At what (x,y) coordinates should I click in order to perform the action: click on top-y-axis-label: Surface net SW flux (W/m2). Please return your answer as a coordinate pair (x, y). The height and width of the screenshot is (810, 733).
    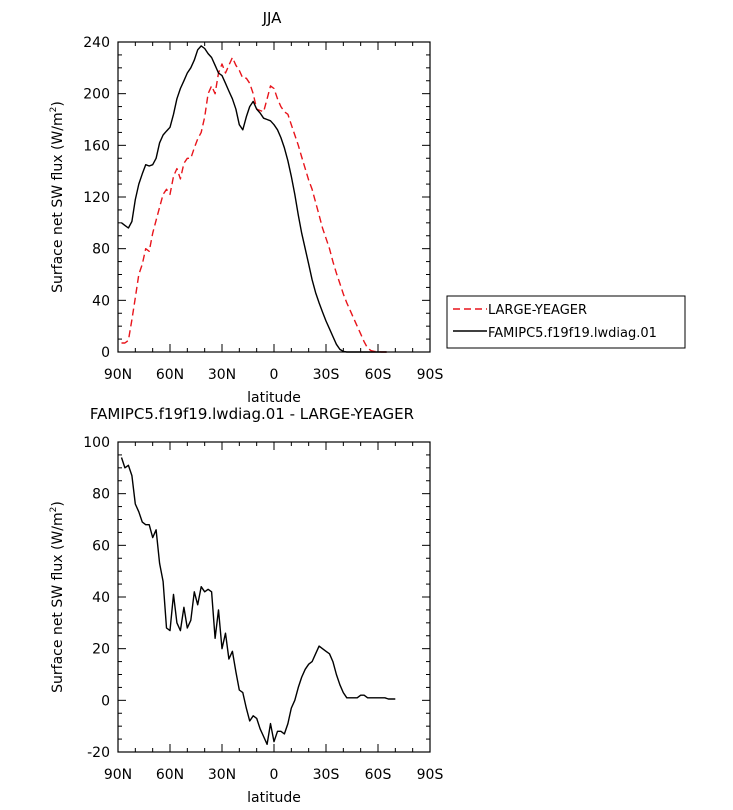
    Looking at the image, I should click on (57, 197).